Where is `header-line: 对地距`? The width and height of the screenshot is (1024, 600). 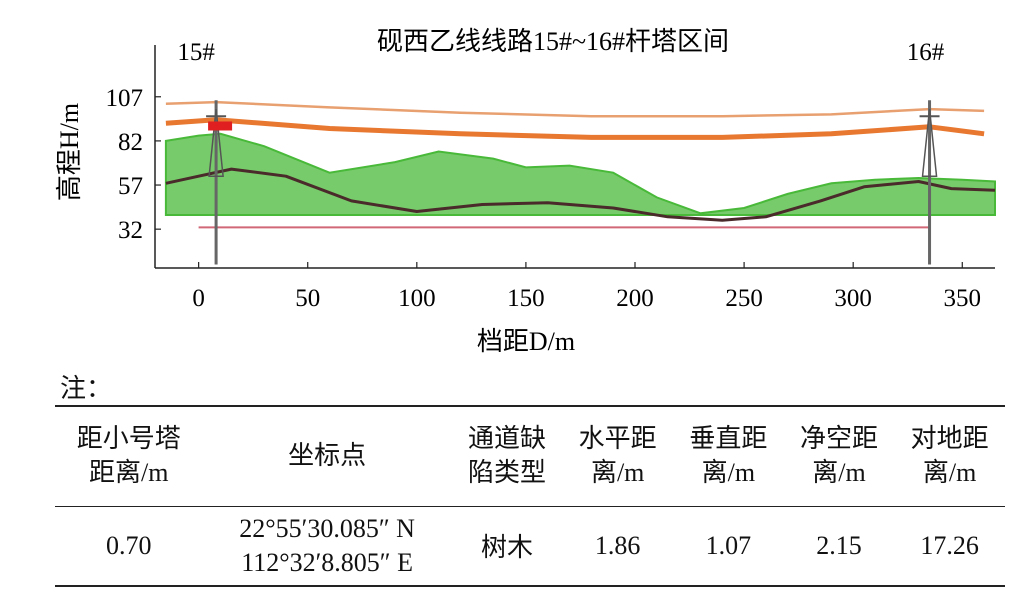
header-line: 对地距 is located at coordinates (949, 439).